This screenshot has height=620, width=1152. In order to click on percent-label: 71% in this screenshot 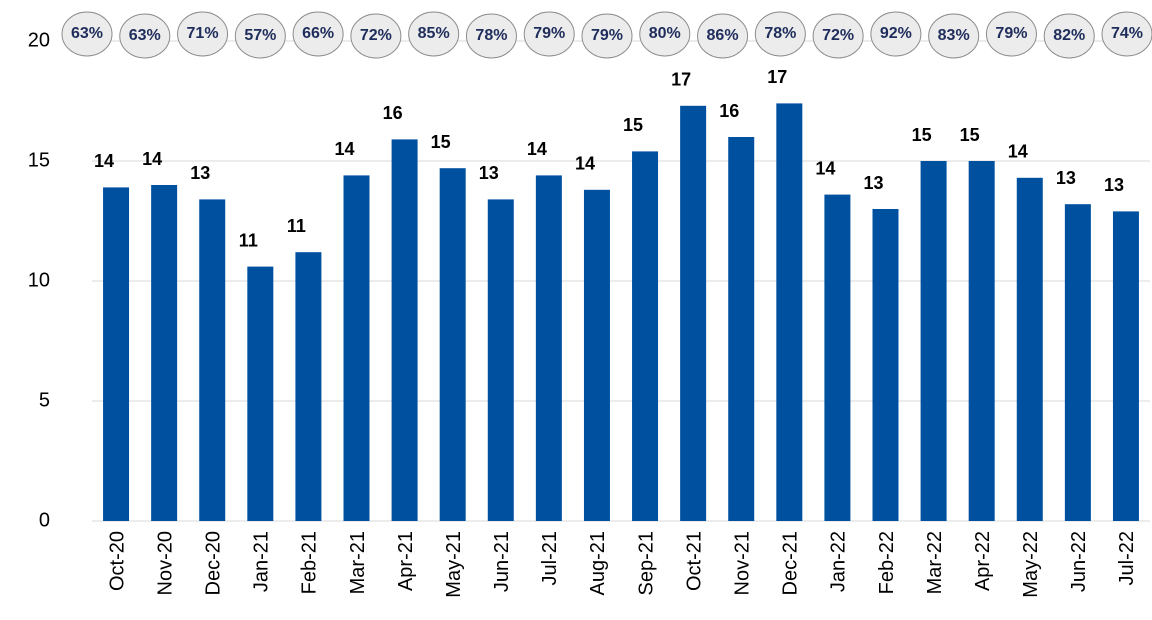, I will do `click(203, 33)`.